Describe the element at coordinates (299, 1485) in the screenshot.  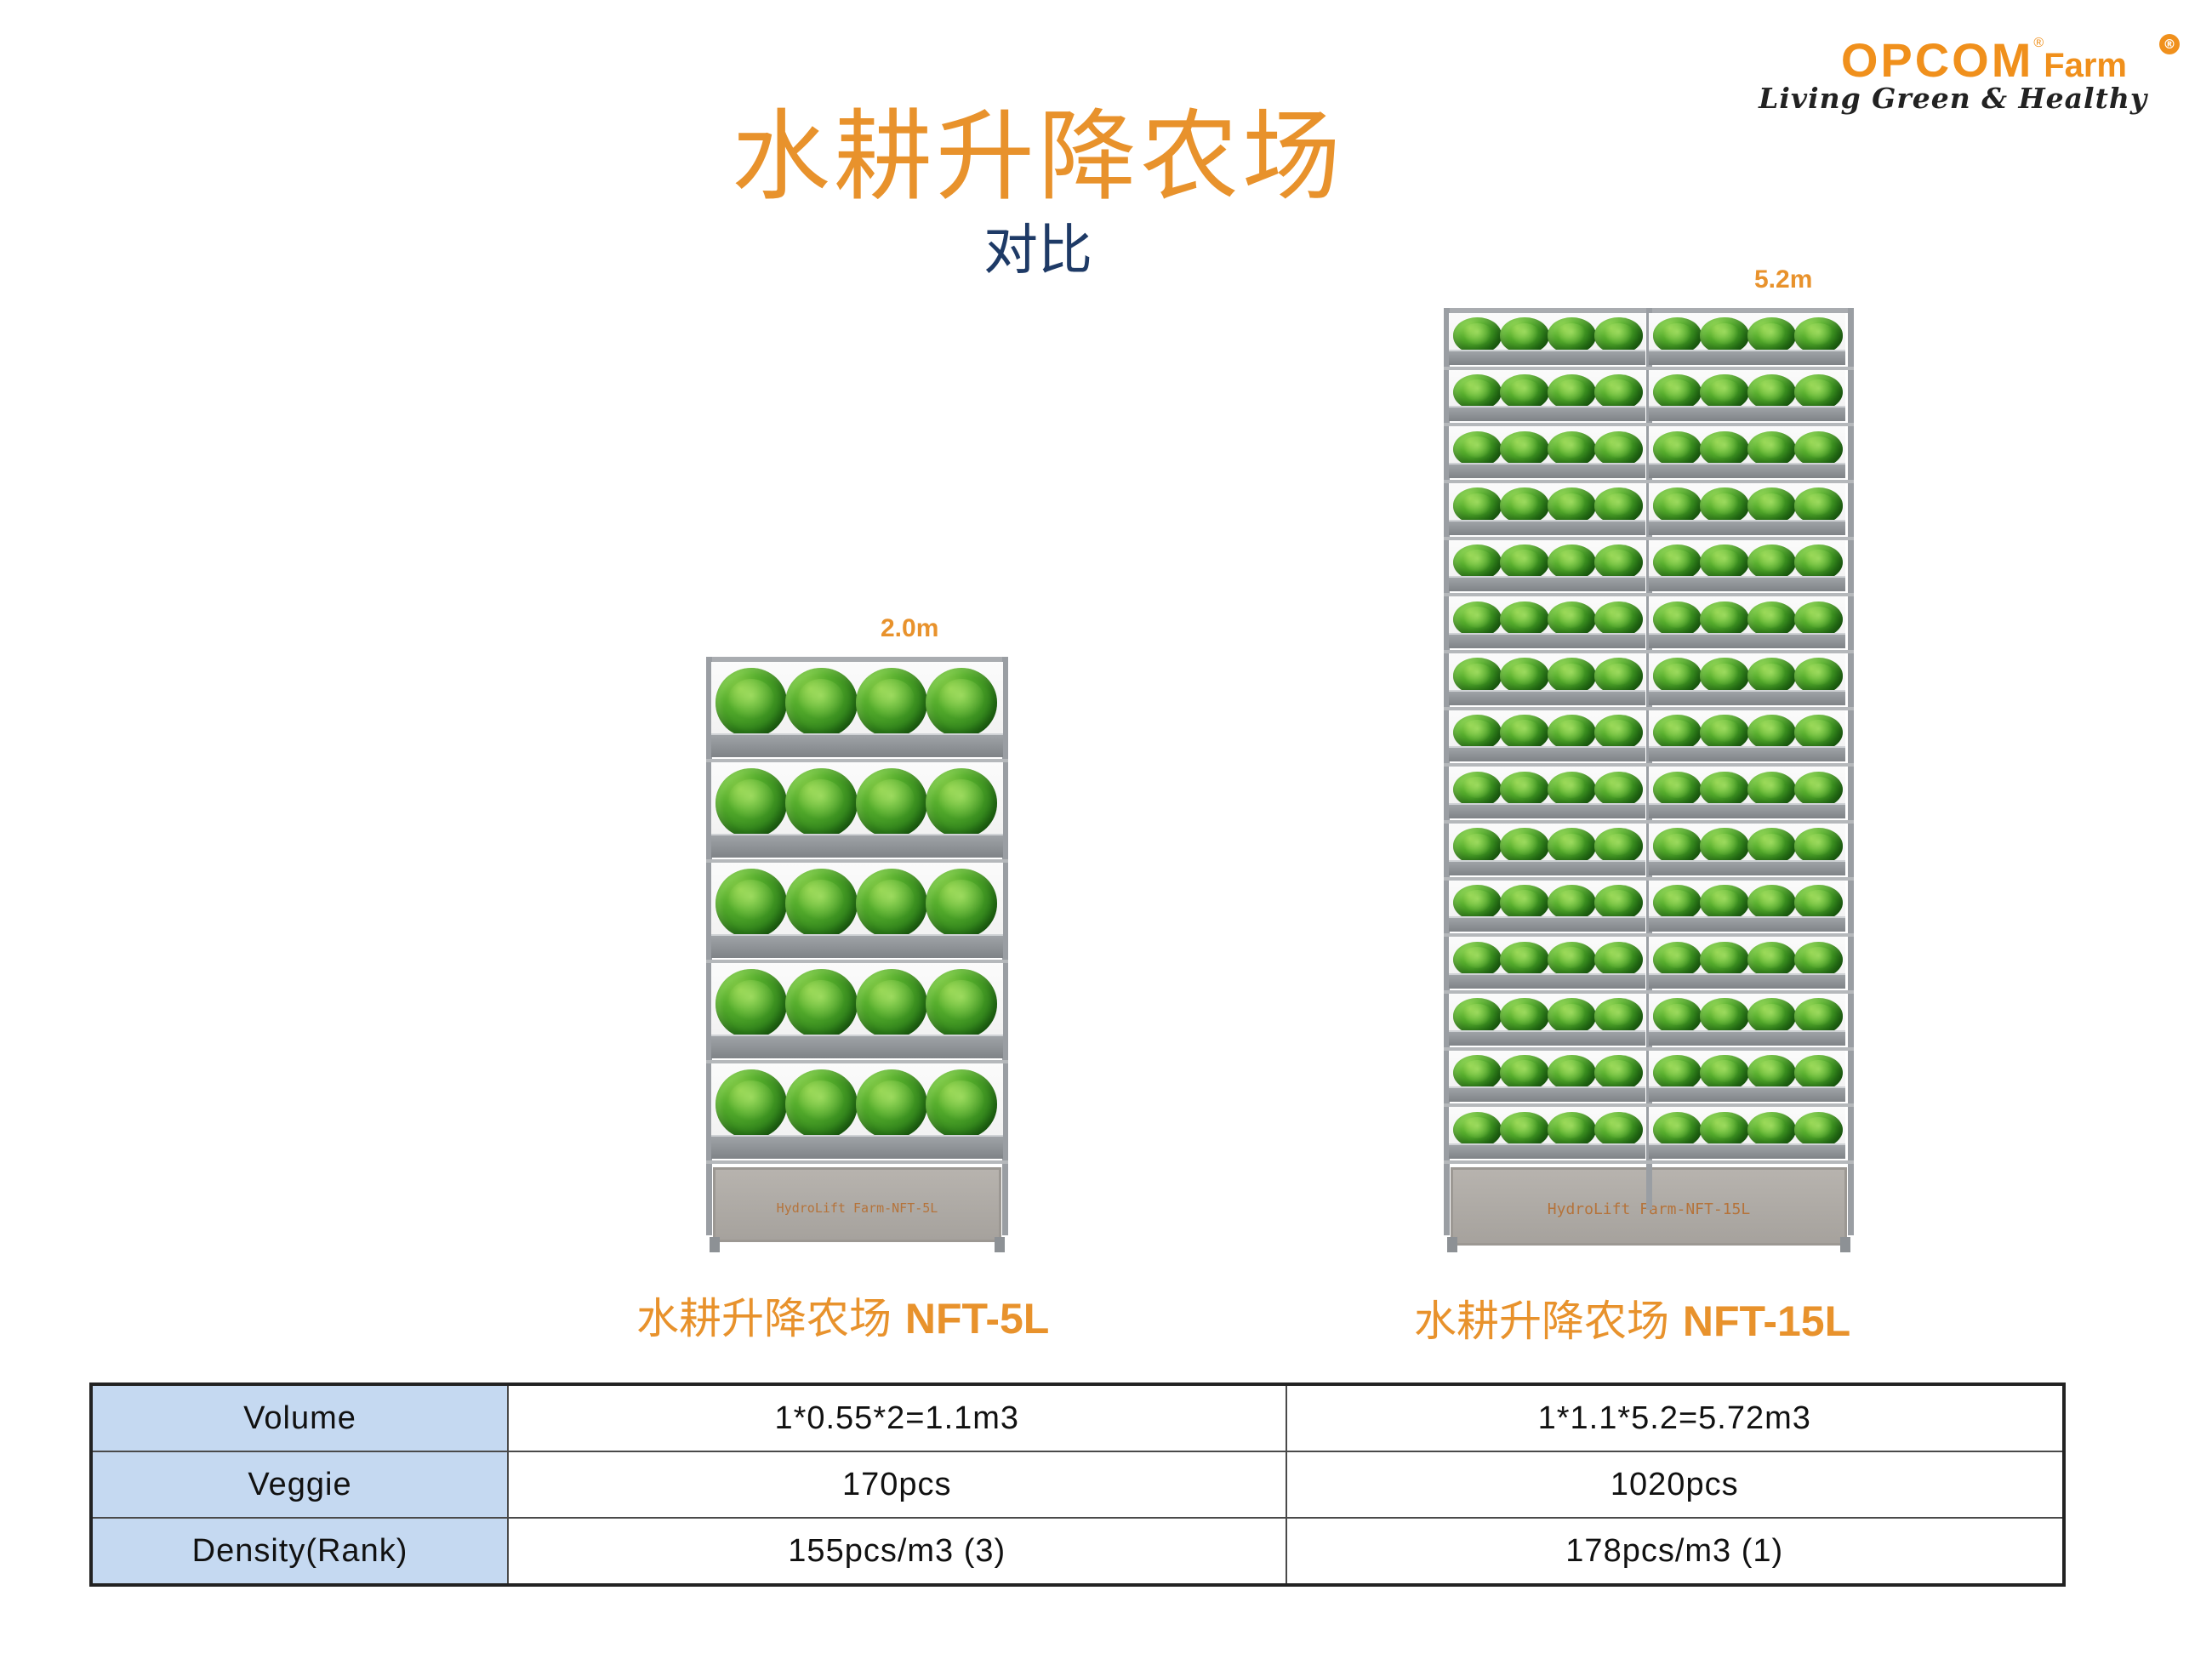
I see `row-label: Veggie` at that location.